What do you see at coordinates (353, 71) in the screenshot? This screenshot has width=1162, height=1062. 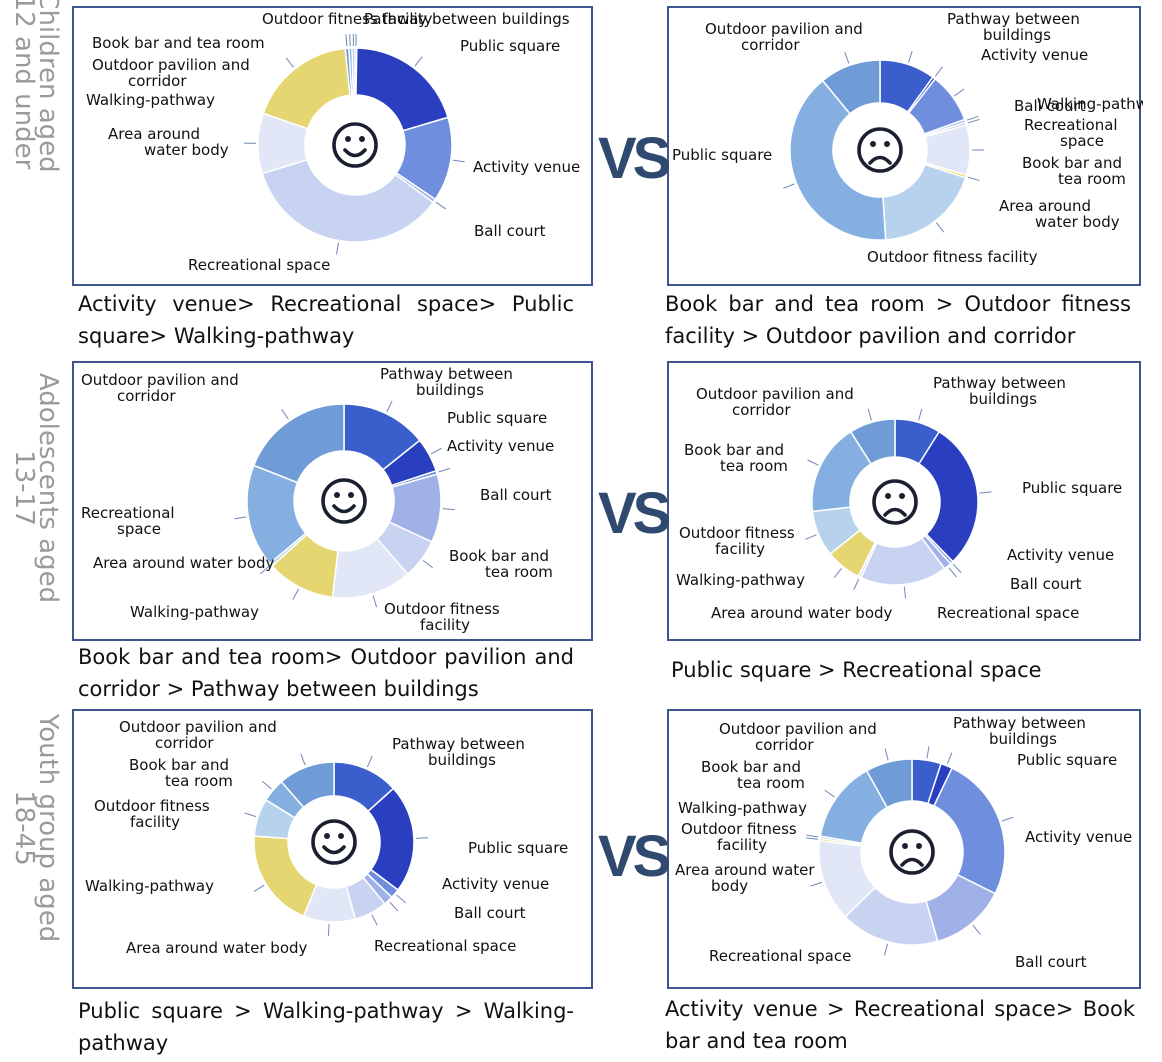 I see `pie-slice-outdoor-fitness-facility` at bounding box center [353, 71].